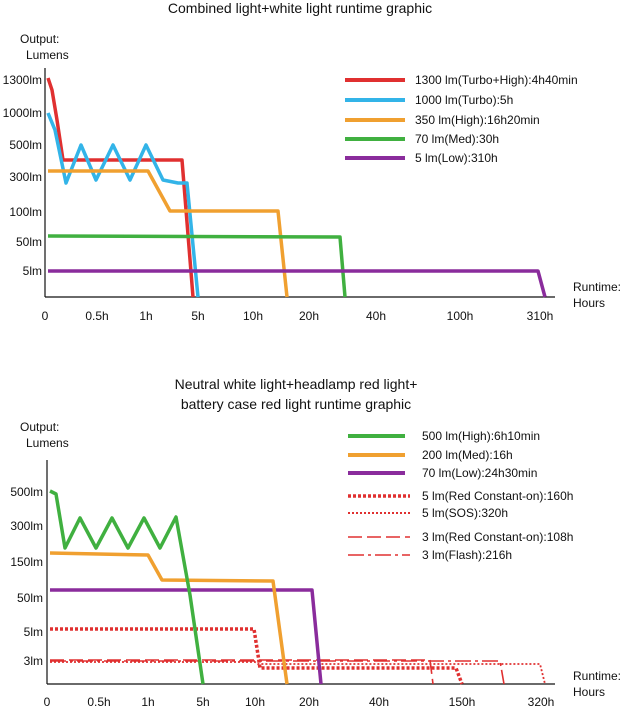  What do you see at coordinates (462, 702) in the screenshot?
I see `chart-2-xtick: 150h` at bounding box center [462, 702].